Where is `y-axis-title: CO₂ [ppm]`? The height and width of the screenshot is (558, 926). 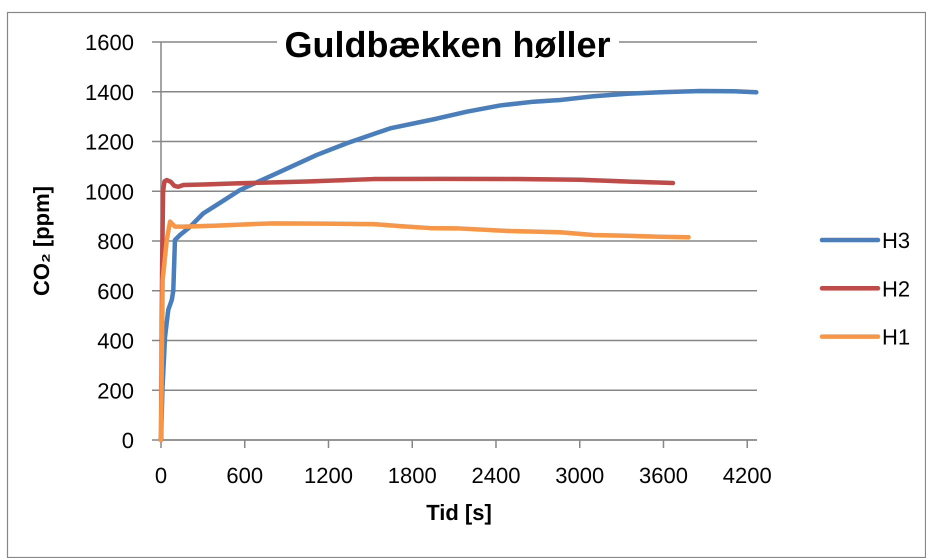 y-axis-title: CO₂ [ppm] is located at coordinates (41, 241).